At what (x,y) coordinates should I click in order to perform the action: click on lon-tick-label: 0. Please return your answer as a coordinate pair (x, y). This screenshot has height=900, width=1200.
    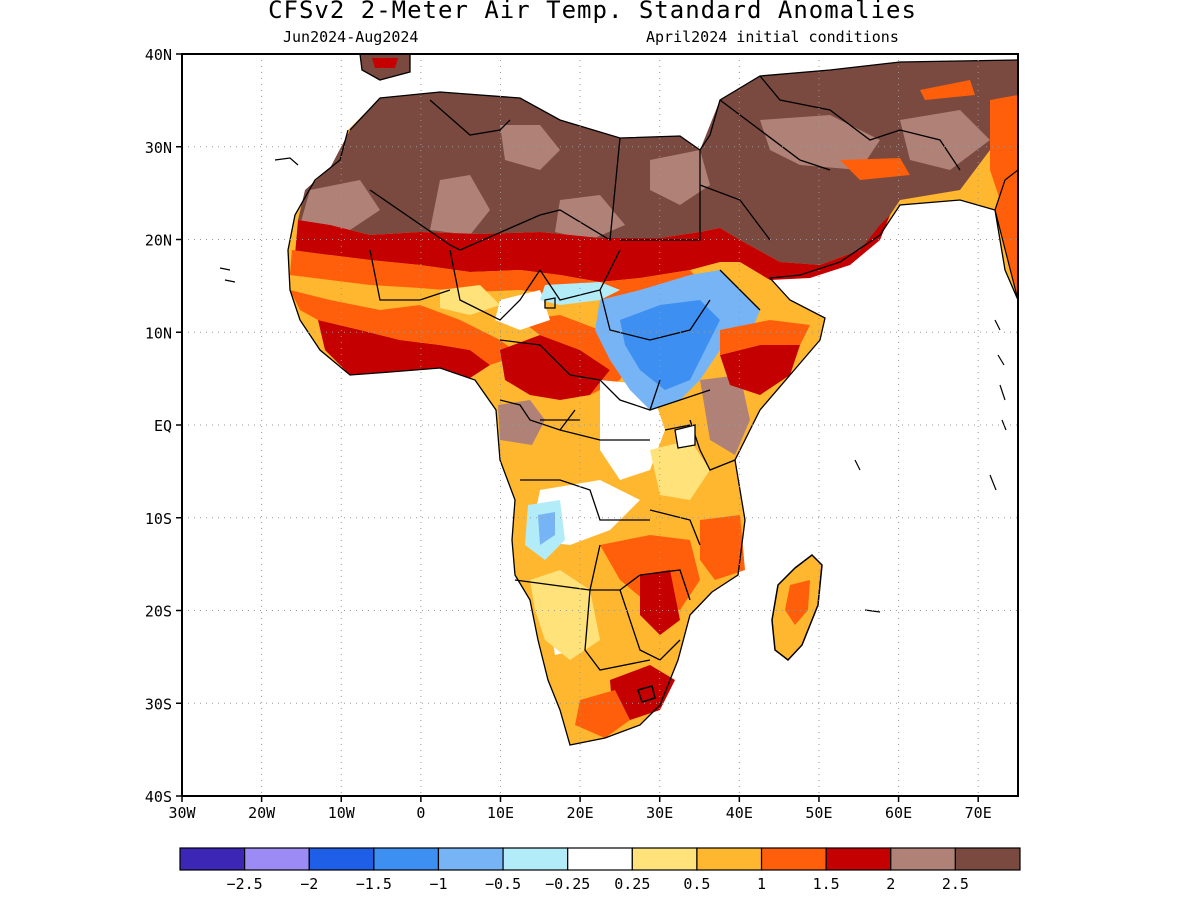
    Looking at the image, I should click on (420, 813).